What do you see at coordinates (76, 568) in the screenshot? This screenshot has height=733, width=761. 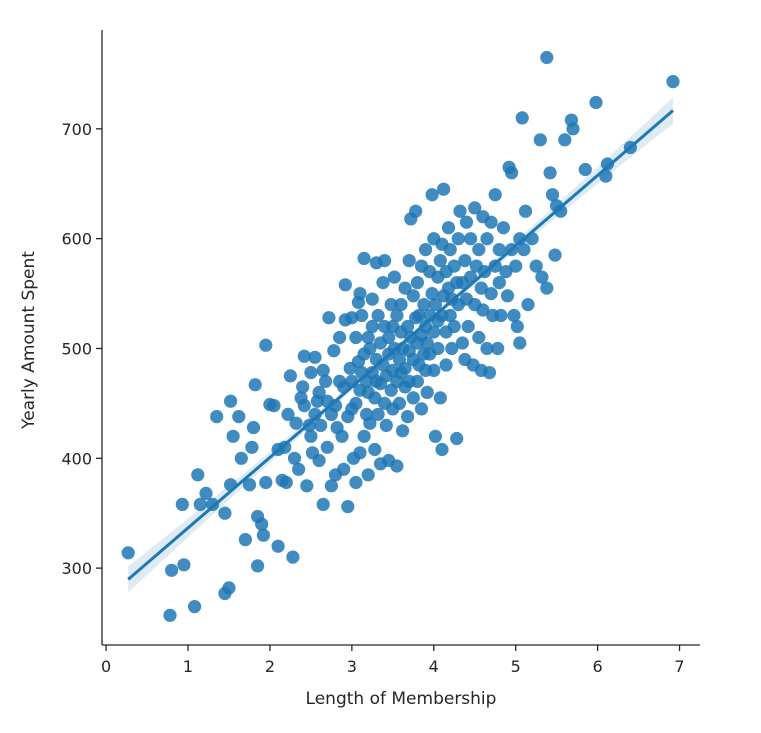 I see `y-tick-label: 300` at bounding box center [76, 568].